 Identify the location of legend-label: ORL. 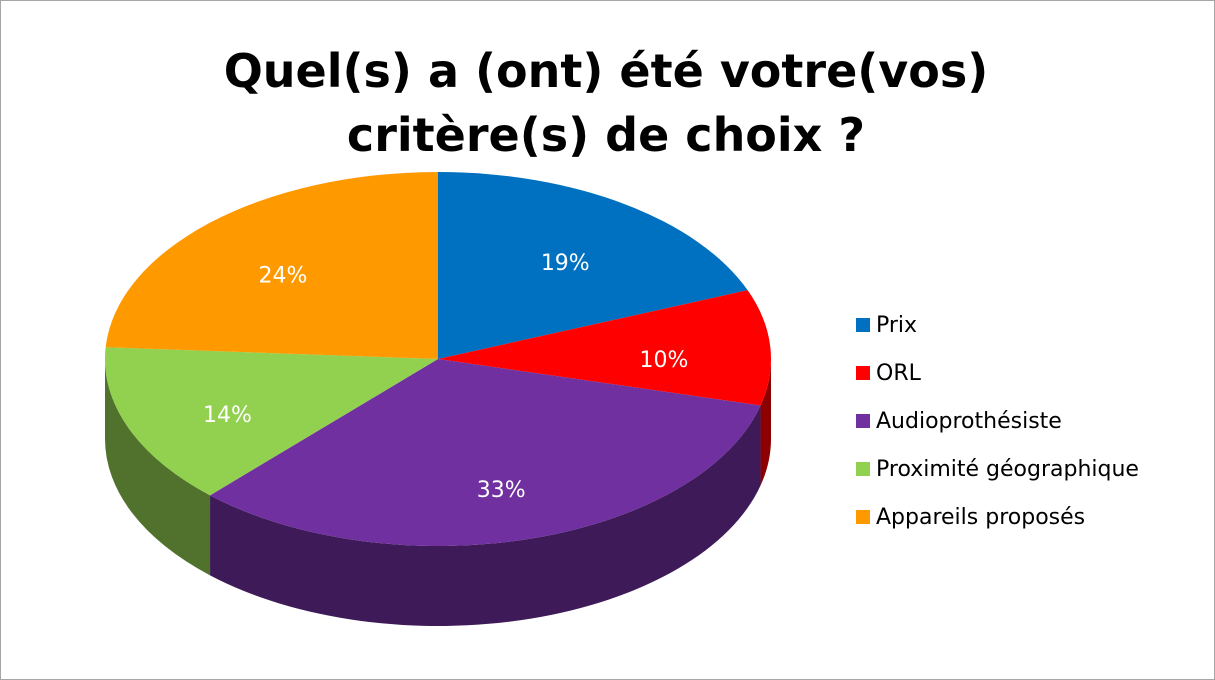
(899, 373).